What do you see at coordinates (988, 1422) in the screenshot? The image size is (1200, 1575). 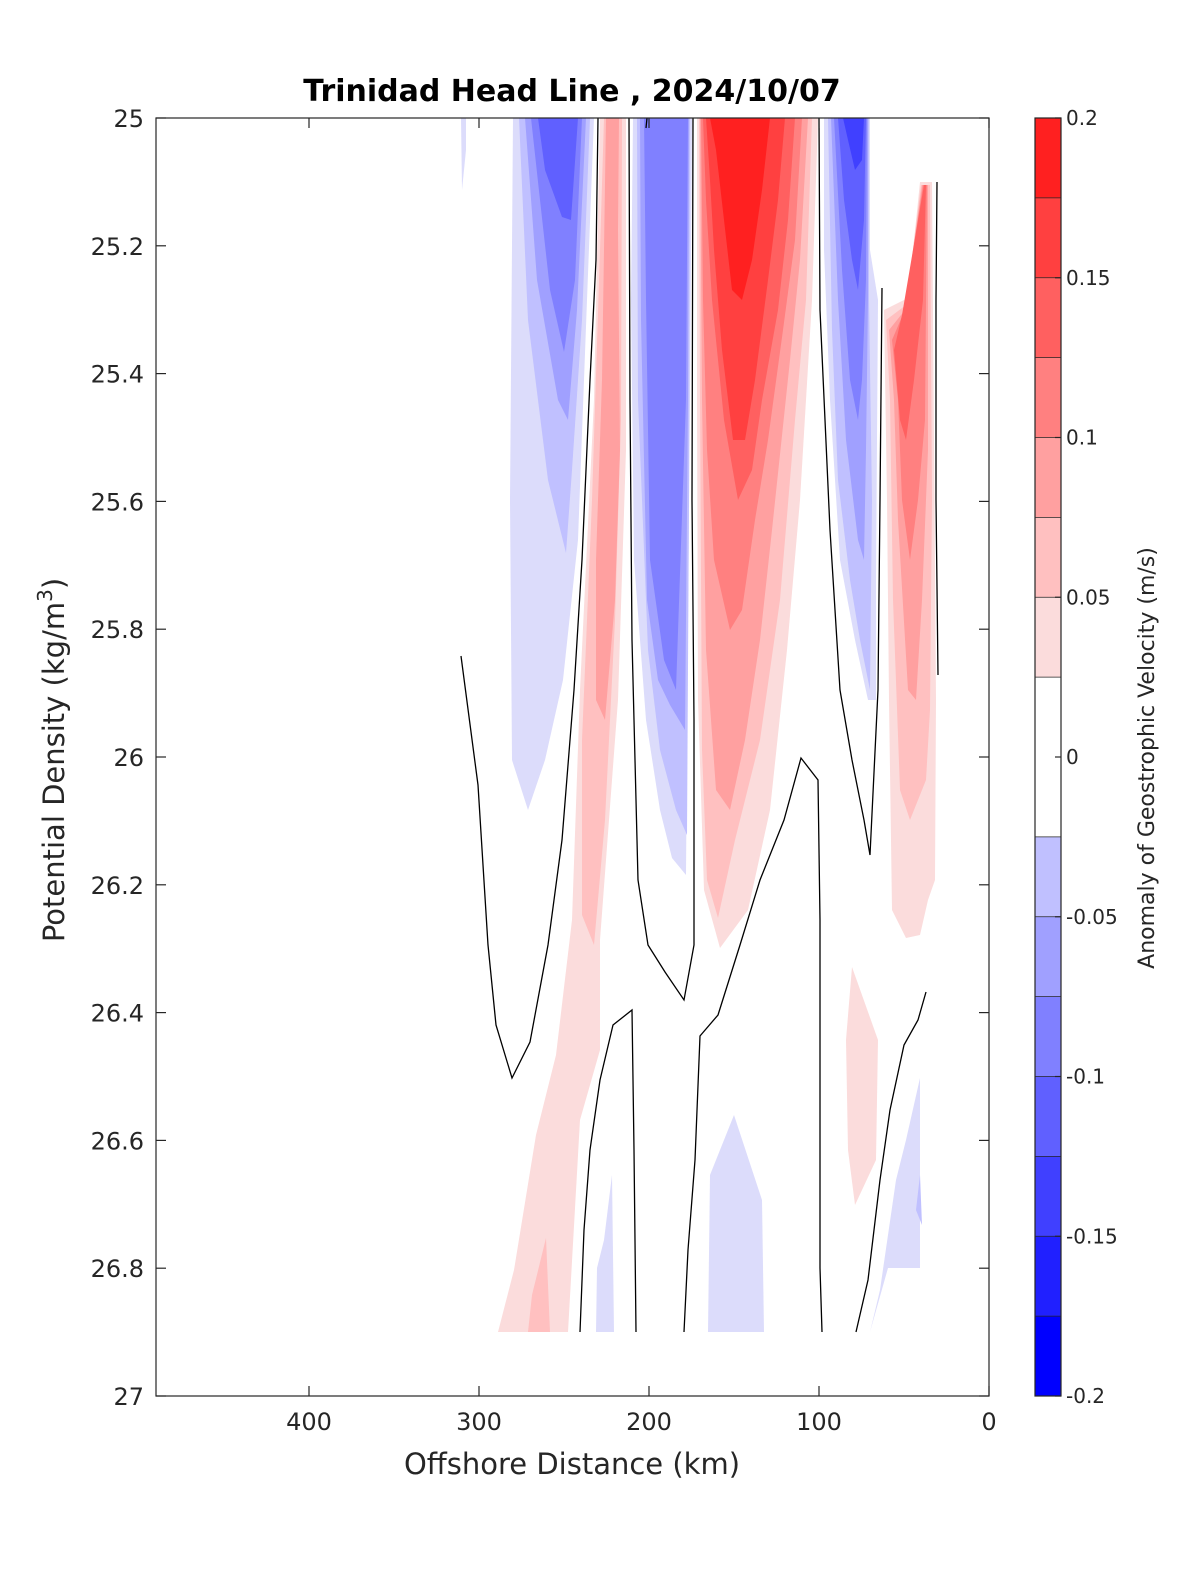 I see `x-tick-label: 0` at bounding box center [988, 1422].